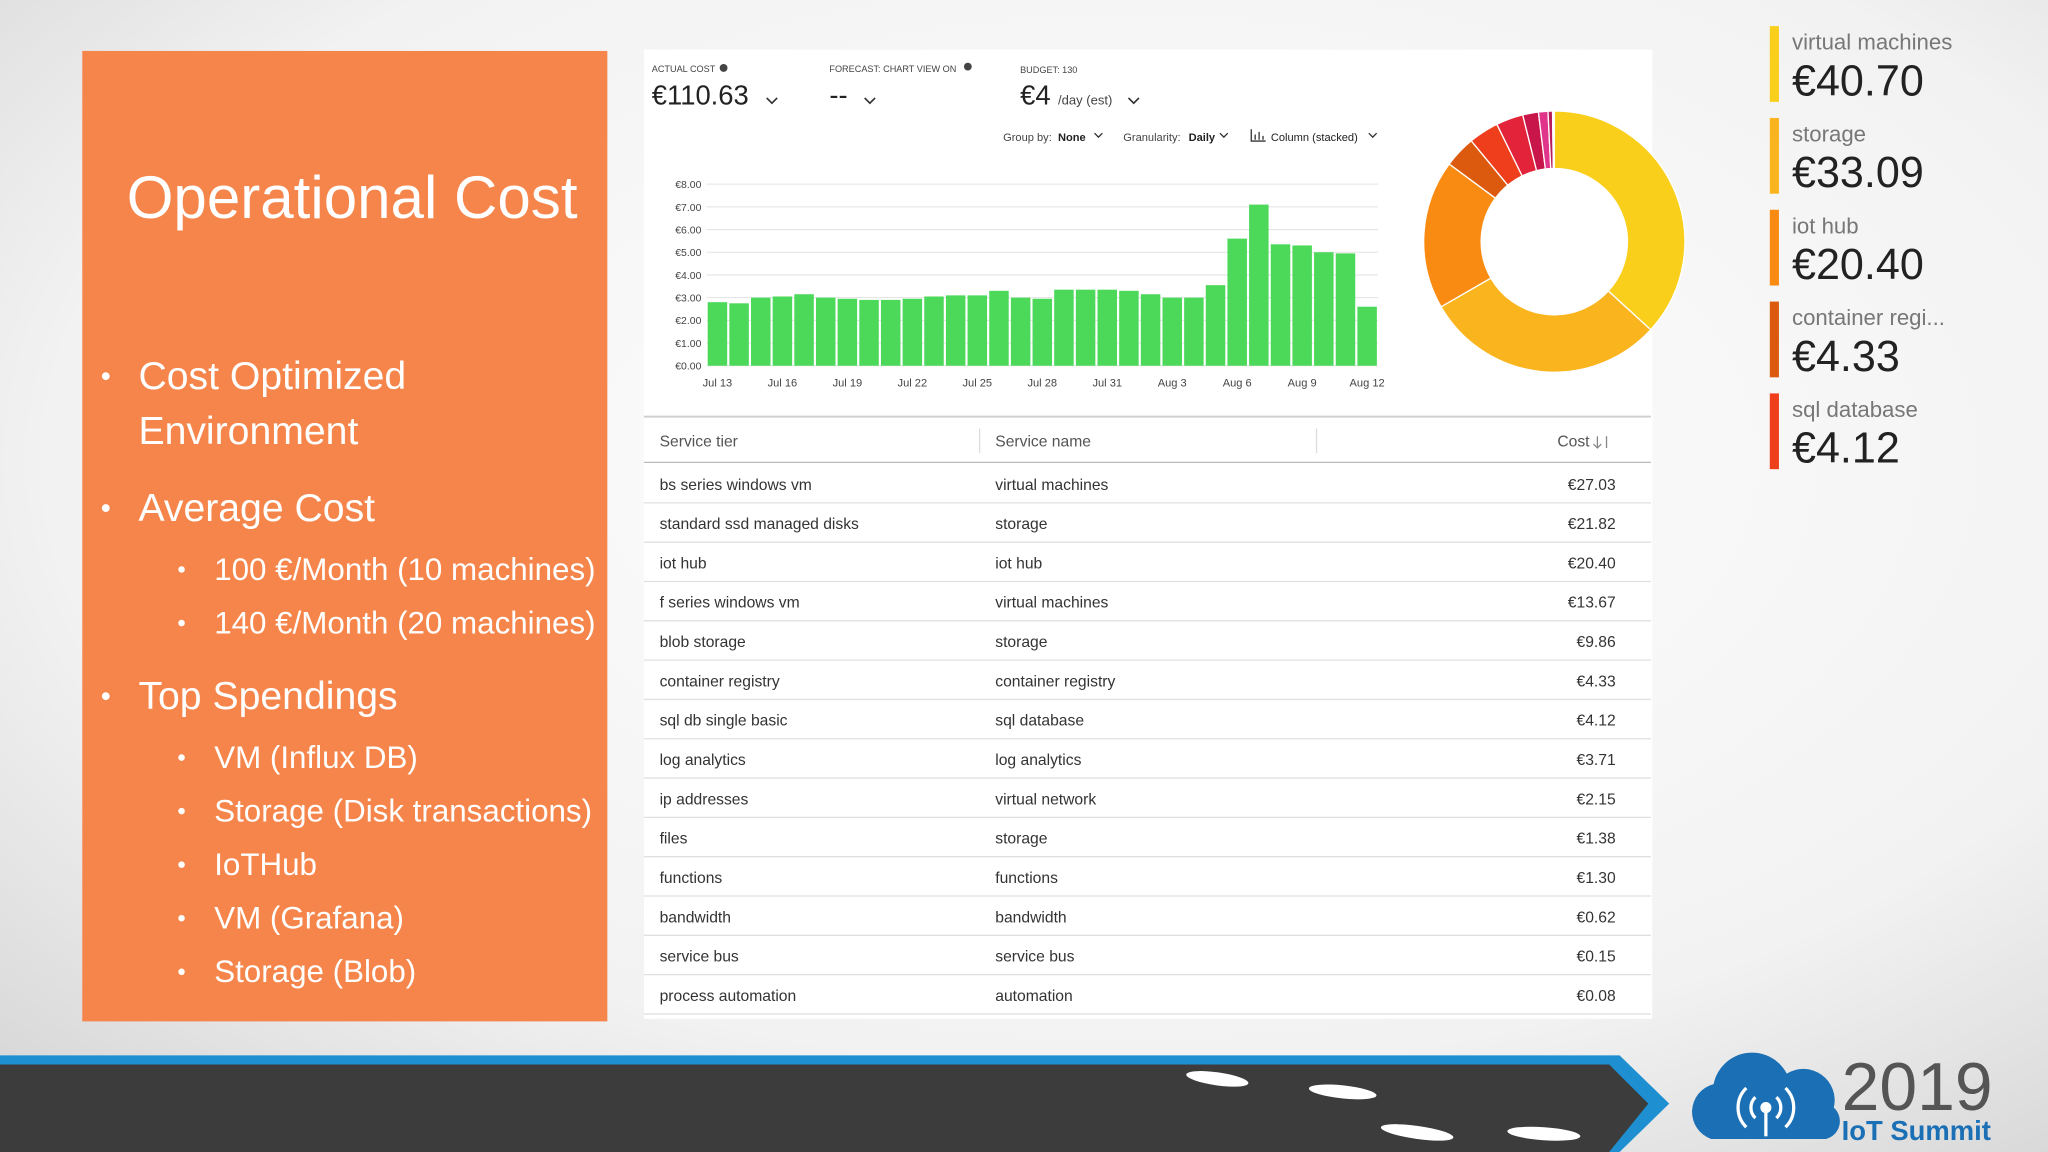 The width and height of the screenshot is (2048, 1152). What do you see at coordinates (1855, 409) in the screenshot?
I see `legend-name: sql database` at bounding box center [1855, 409].